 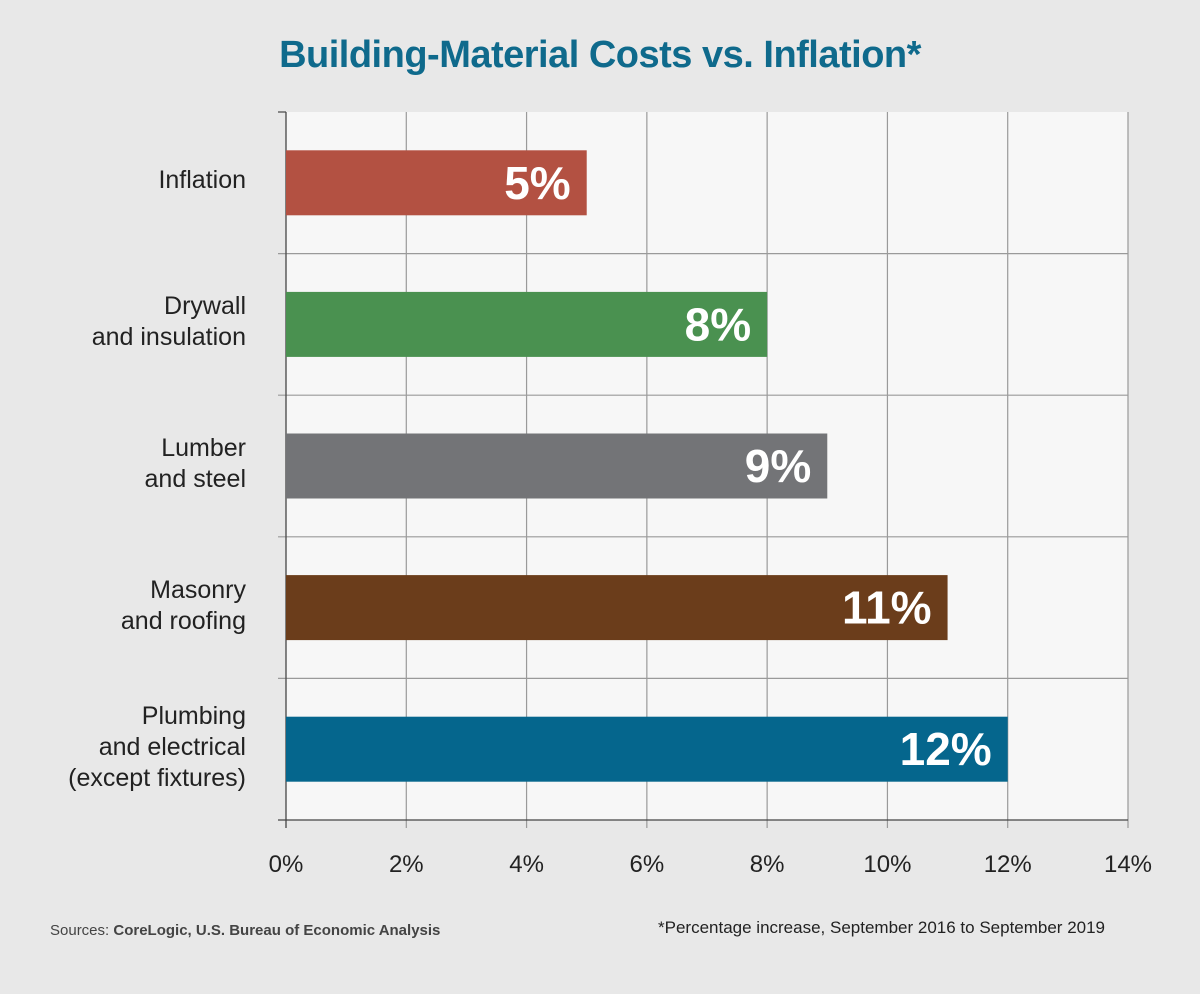 I want to click on category-label-line: (except fixtures), so click(x=157, y=777).